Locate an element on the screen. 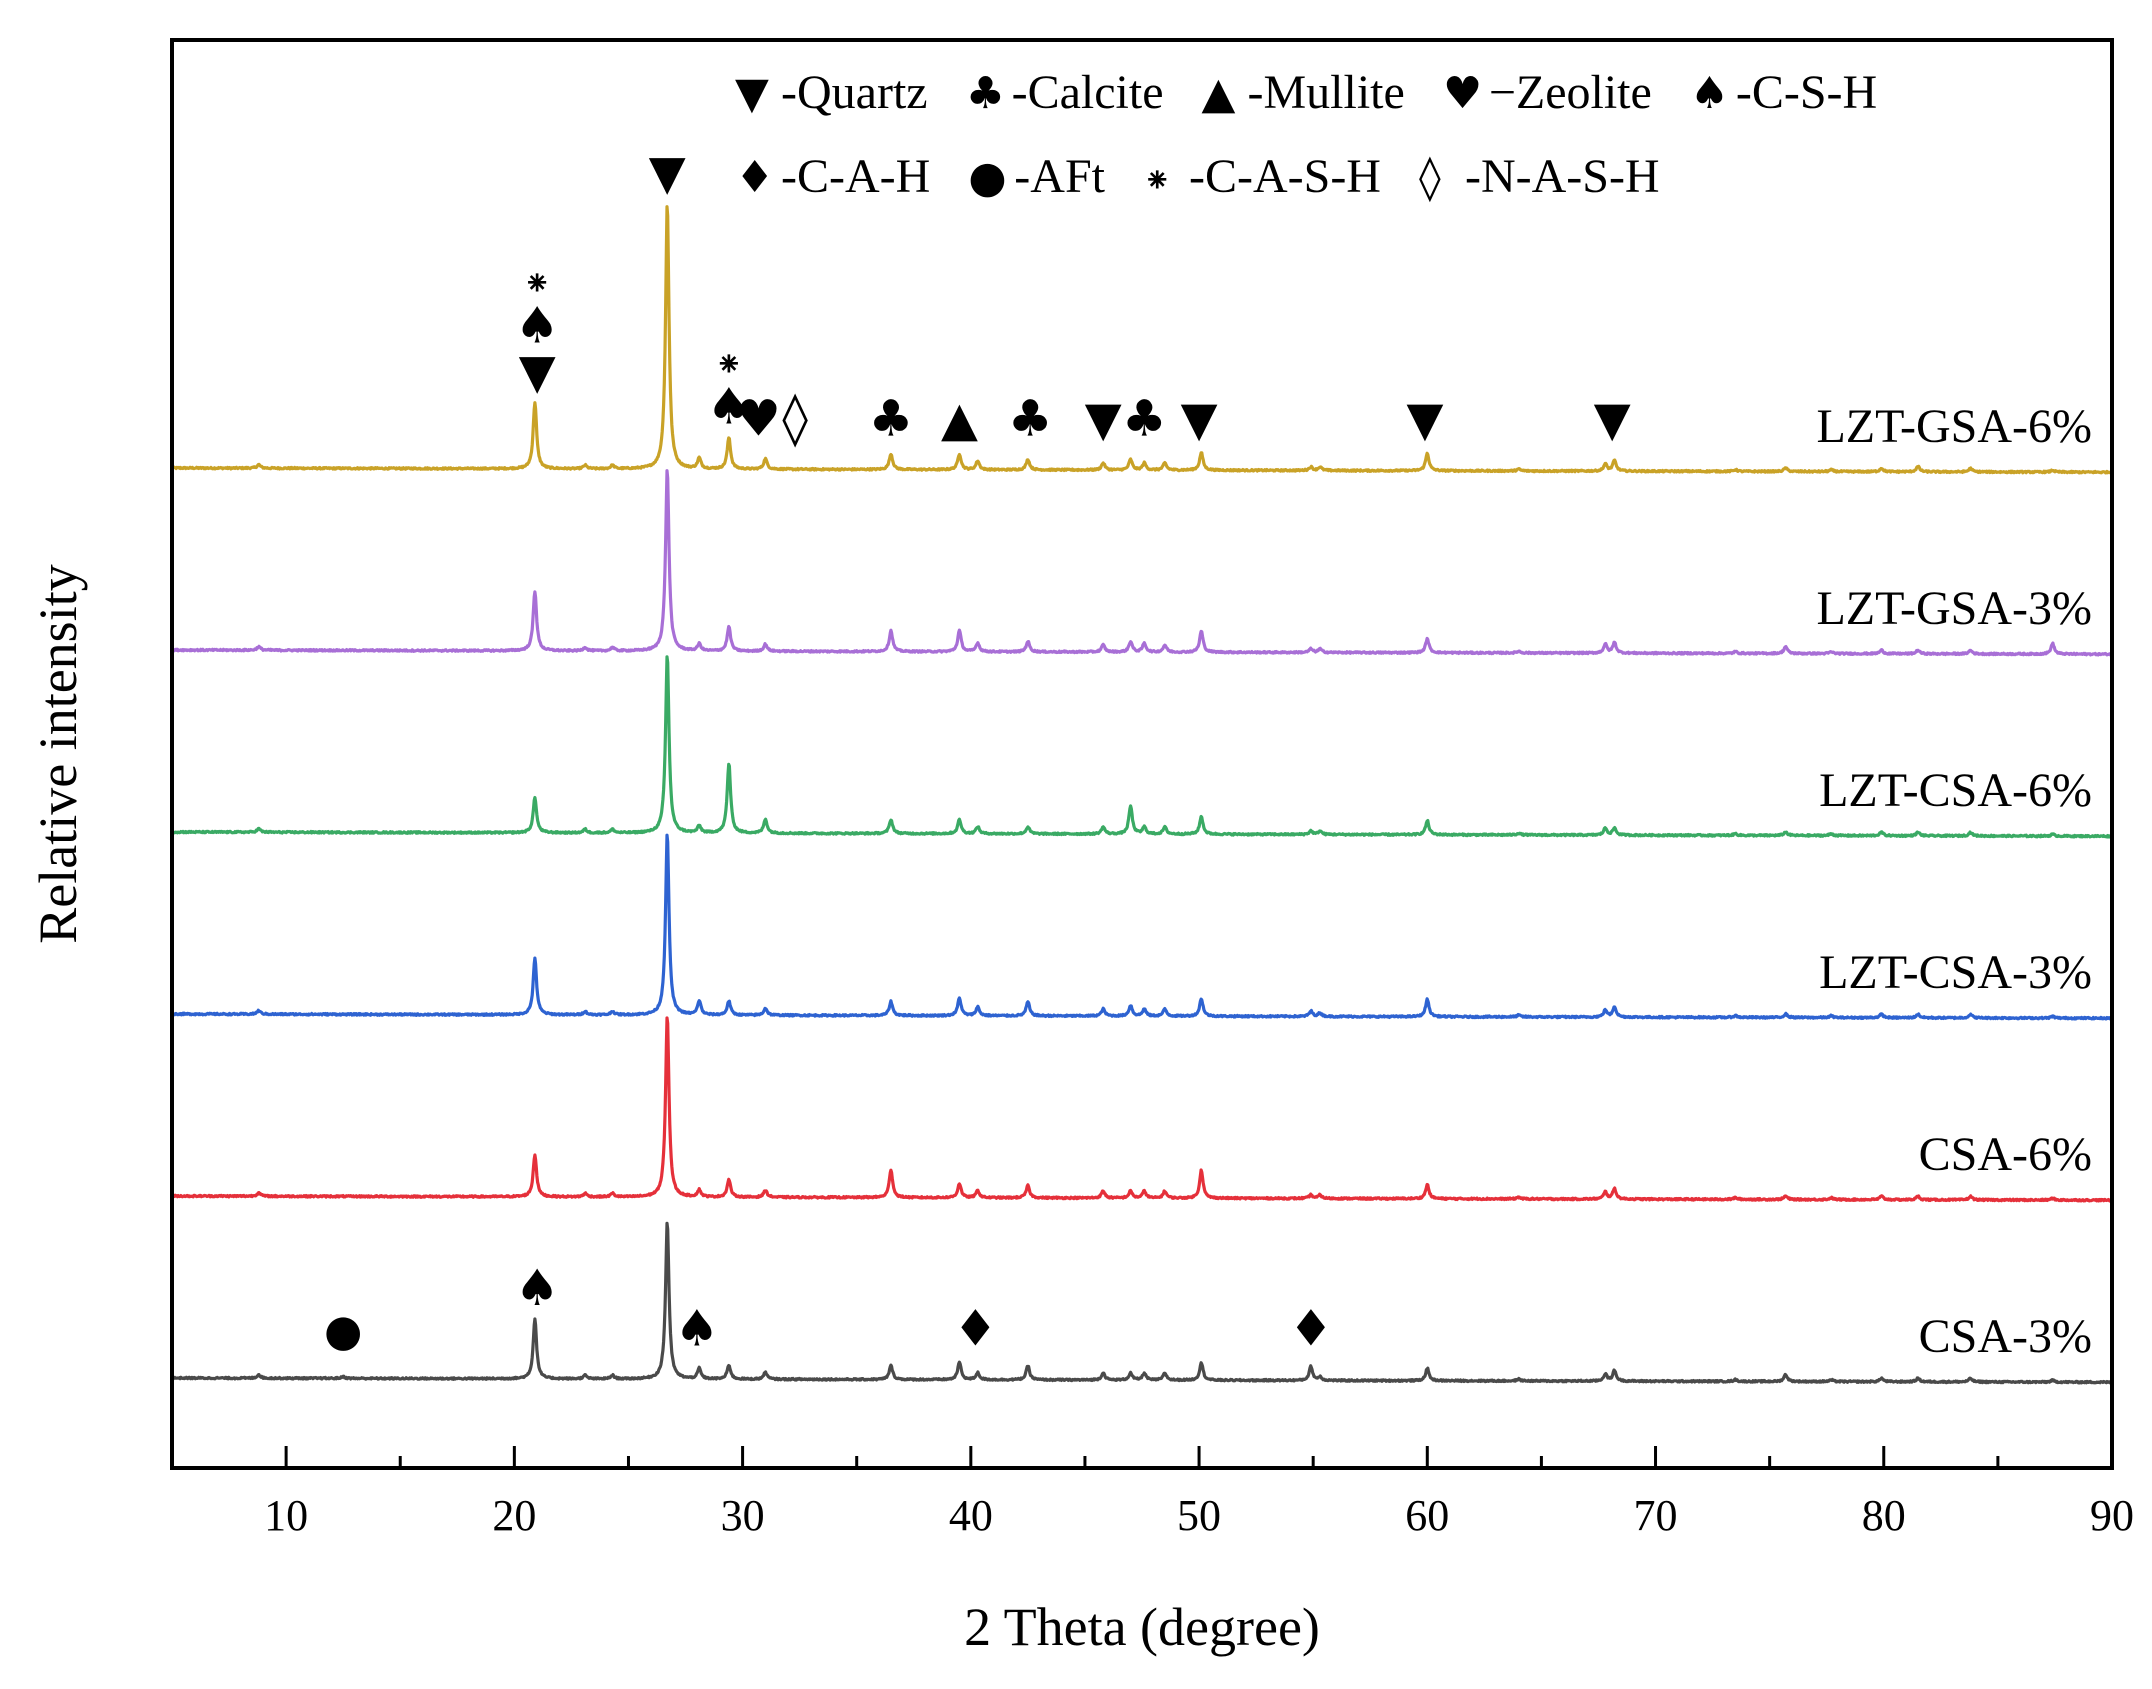 The image size is (2152, 1689). x-tick-label-90: 90 is located at coordinates (2112, 1515).